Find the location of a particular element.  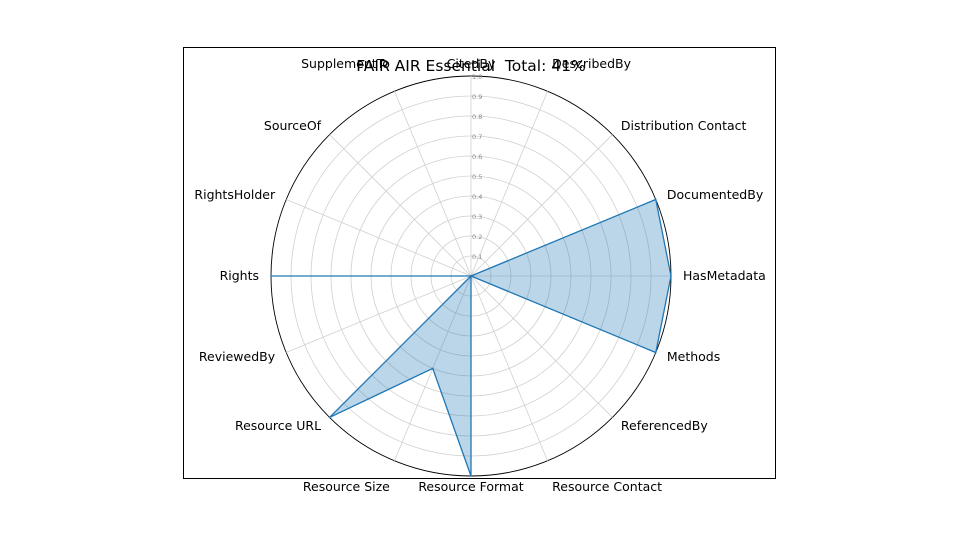

radial-tick-label: 1.0 is located at coordinates (477, 77).